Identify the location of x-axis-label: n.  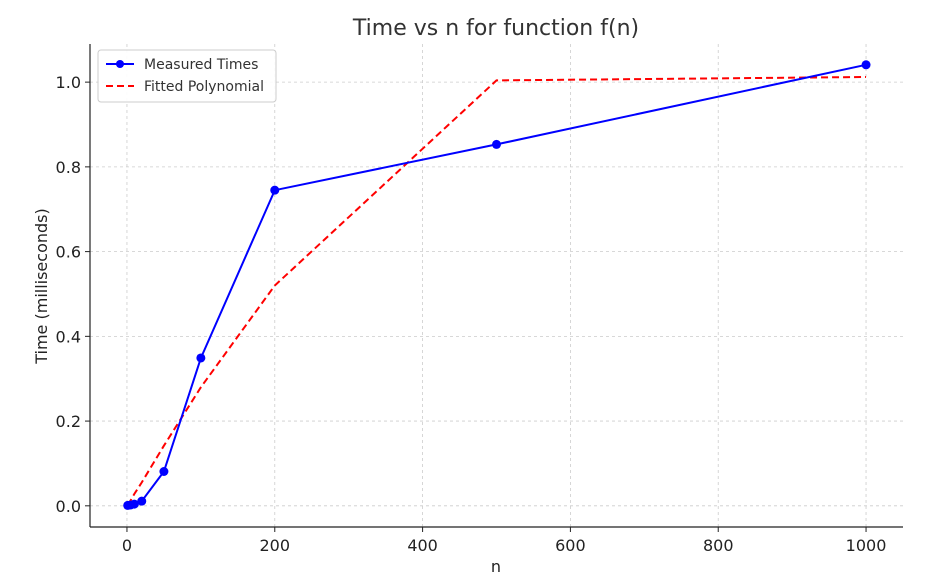
(496, 566).